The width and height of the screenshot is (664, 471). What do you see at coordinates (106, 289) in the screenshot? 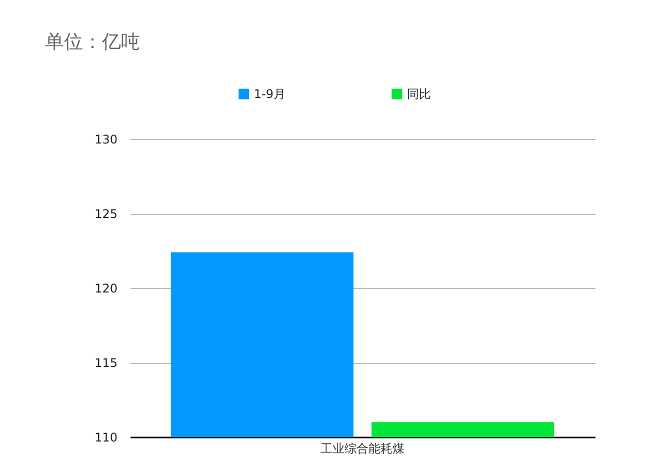
I see `y-tick-label: 120` at bounding box center [106, 289].